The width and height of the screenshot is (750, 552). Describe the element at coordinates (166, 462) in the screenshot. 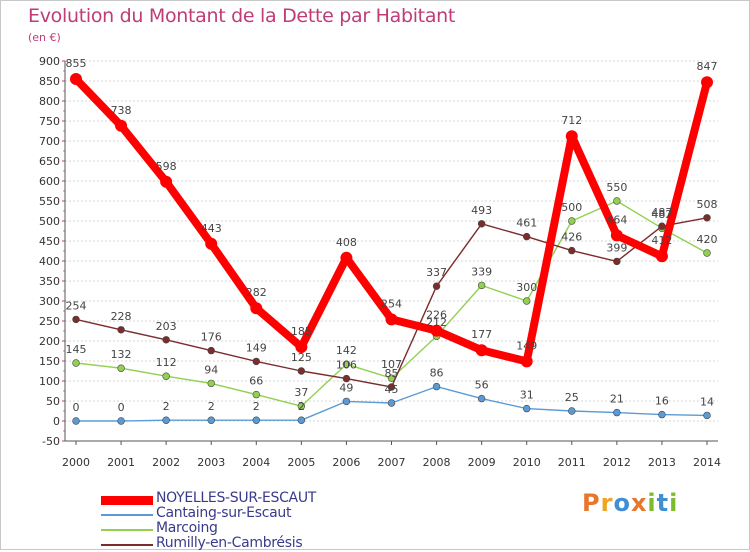

I see `x-tick-label-2002: 2002` at that location.